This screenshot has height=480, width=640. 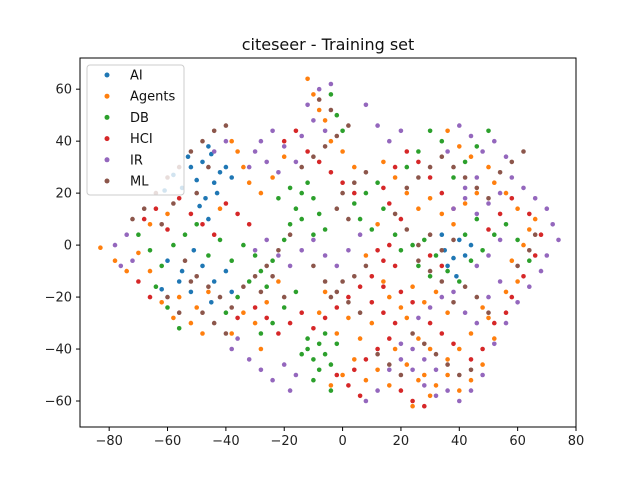 I want to click on x-tick-label: −40, so click(x=225, y=441).